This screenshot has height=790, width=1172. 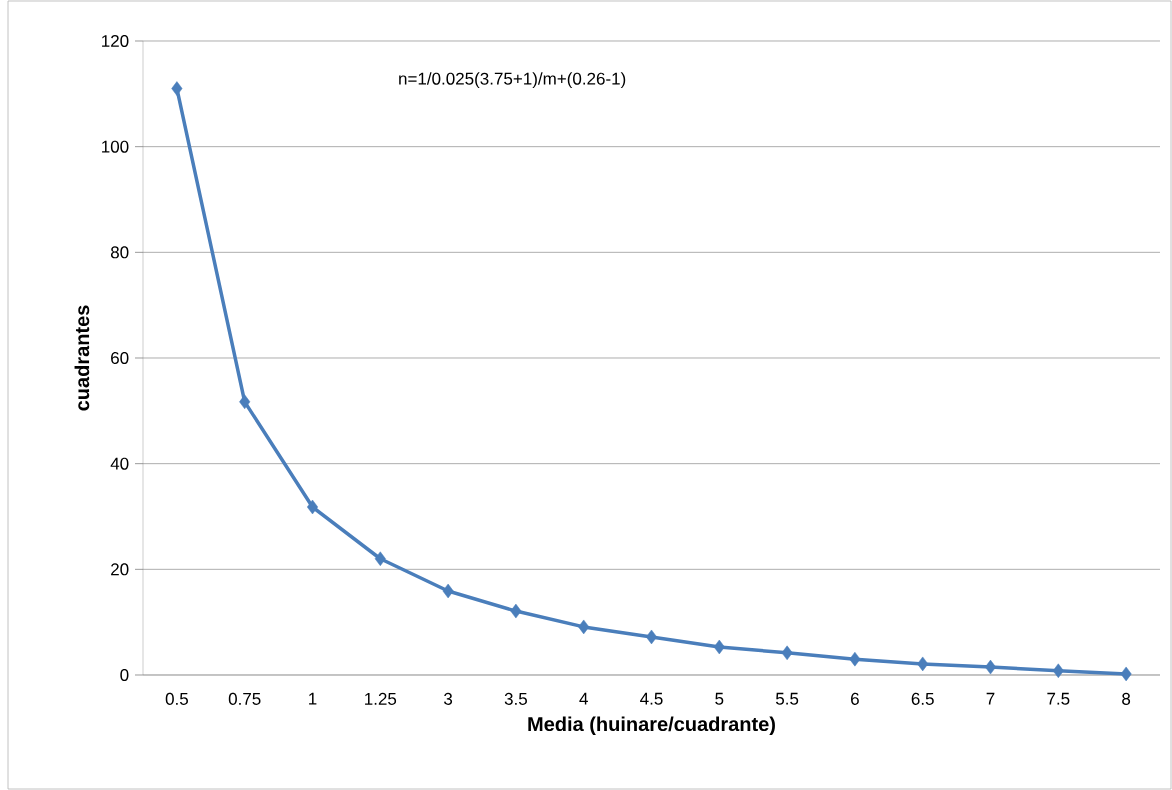 I want to click on x-tick-label: 1.25, so click(x=381, y=698).